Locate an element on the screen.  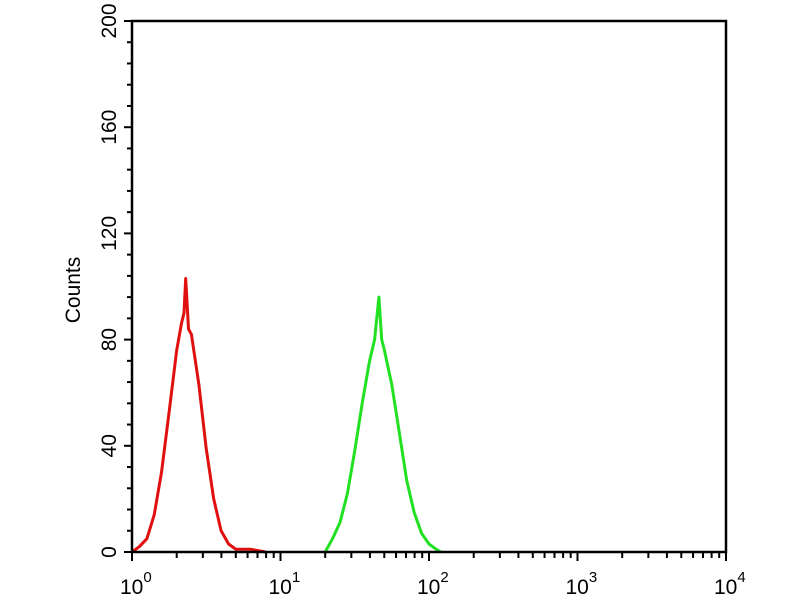
x-tick-label: 10⁴ is located at coordinates (730, 584).